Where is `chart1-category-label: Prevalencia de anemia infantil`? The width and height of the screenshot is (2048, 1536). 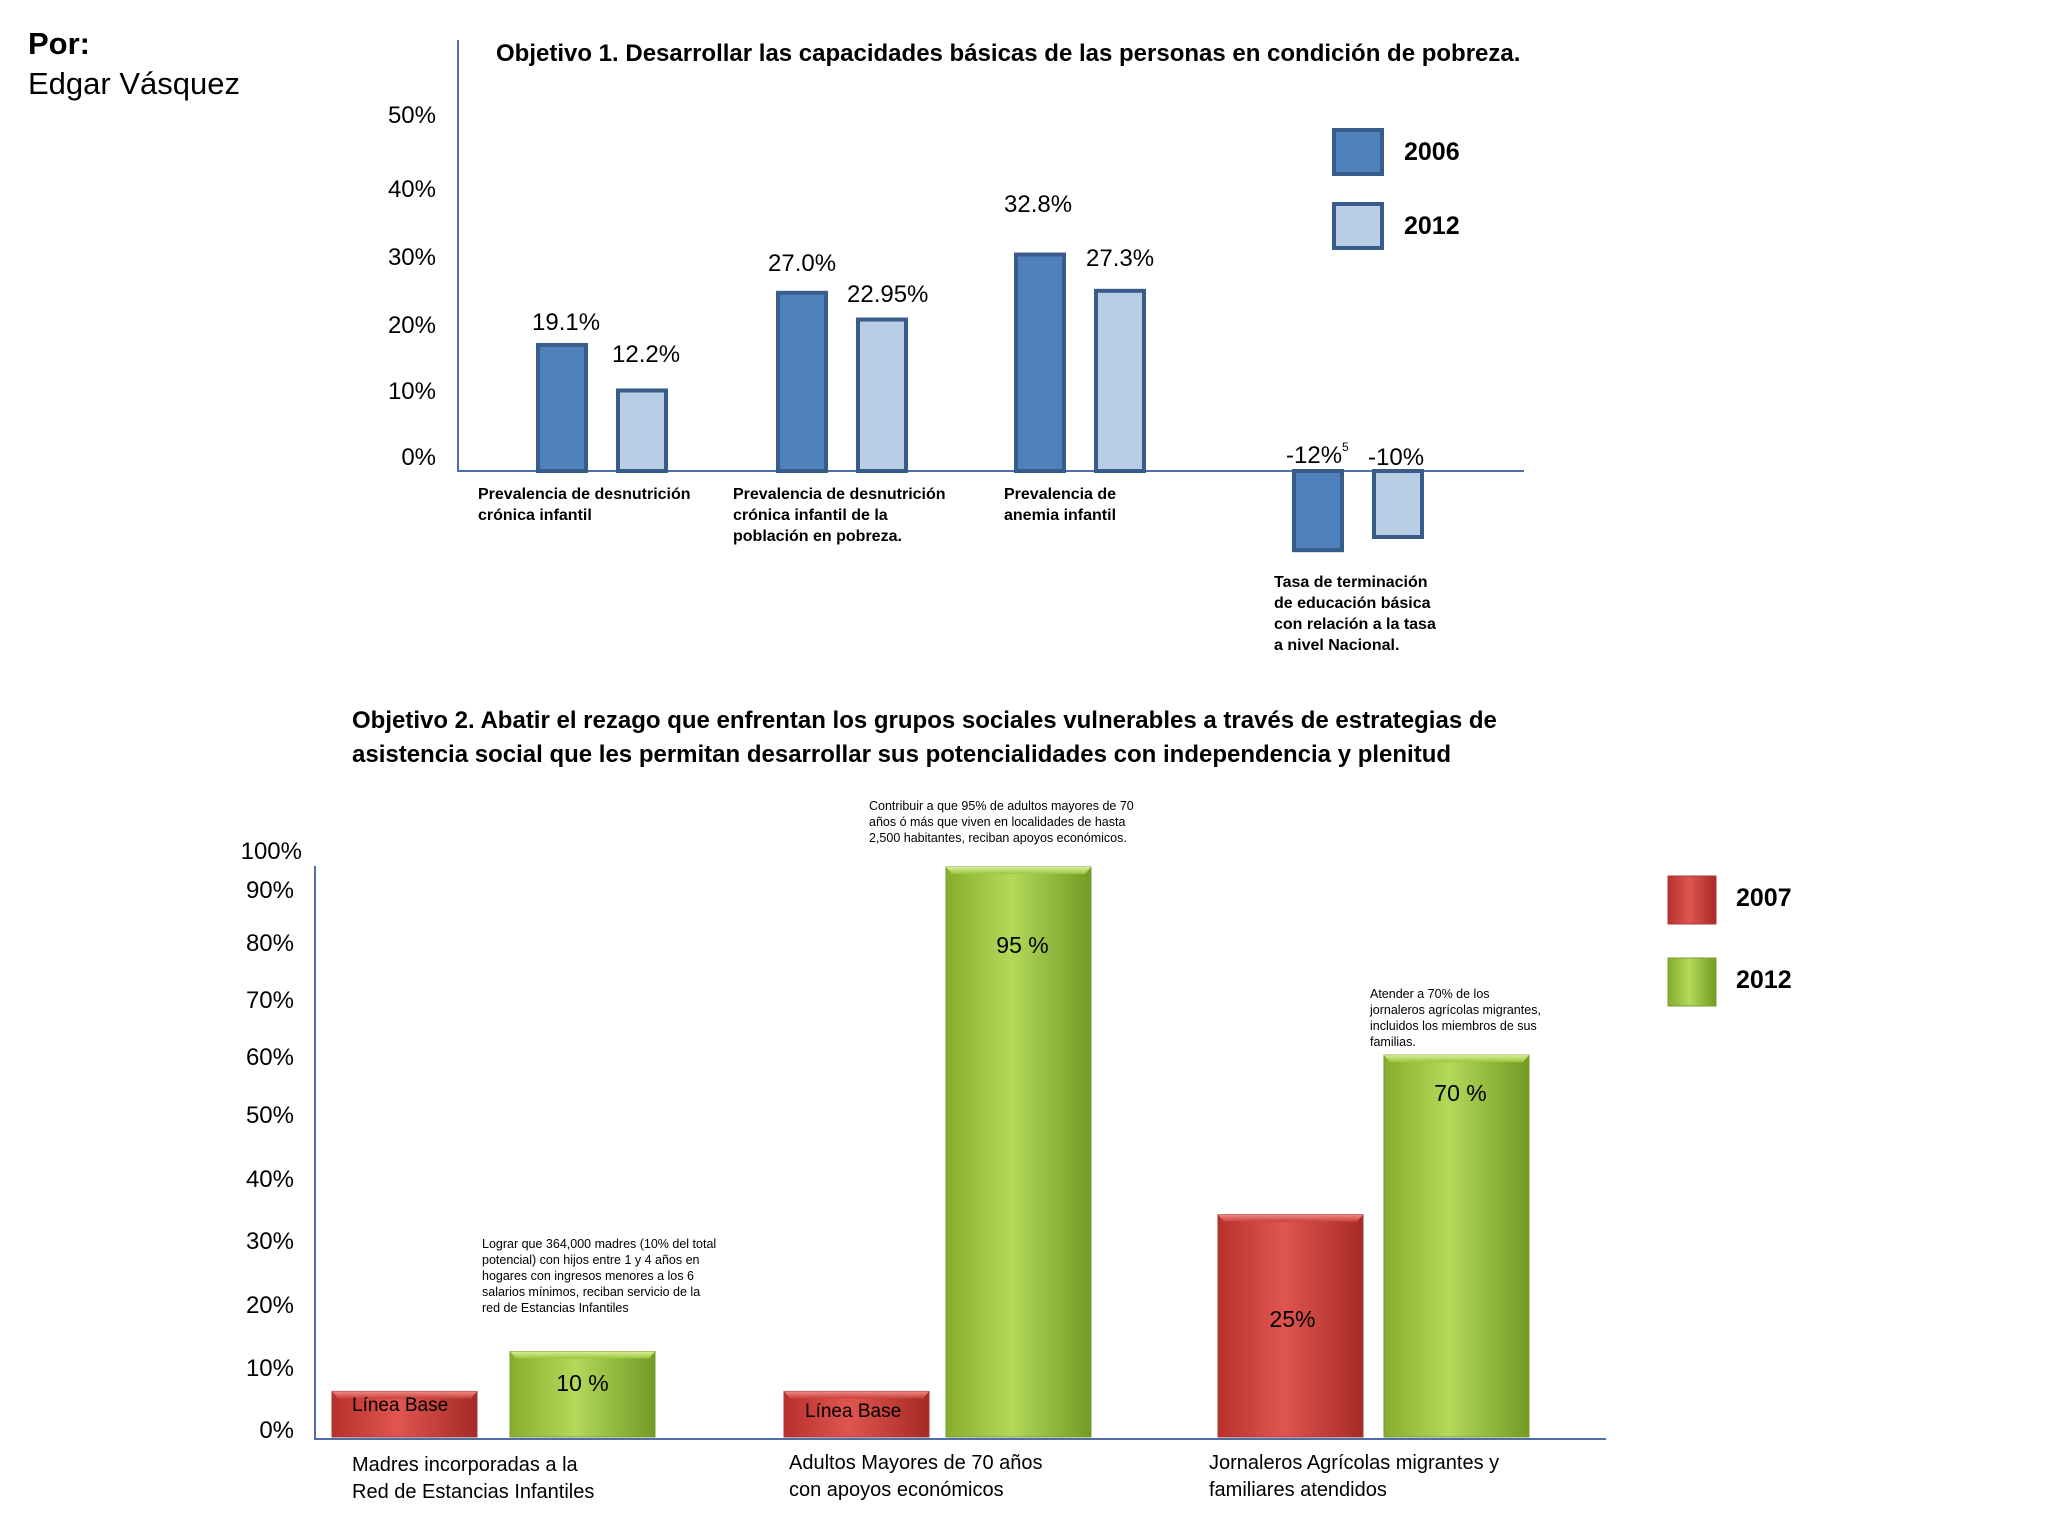
chart1-category-label: Prevalencia de anemia infantil is located at coordinates (1060, 505).